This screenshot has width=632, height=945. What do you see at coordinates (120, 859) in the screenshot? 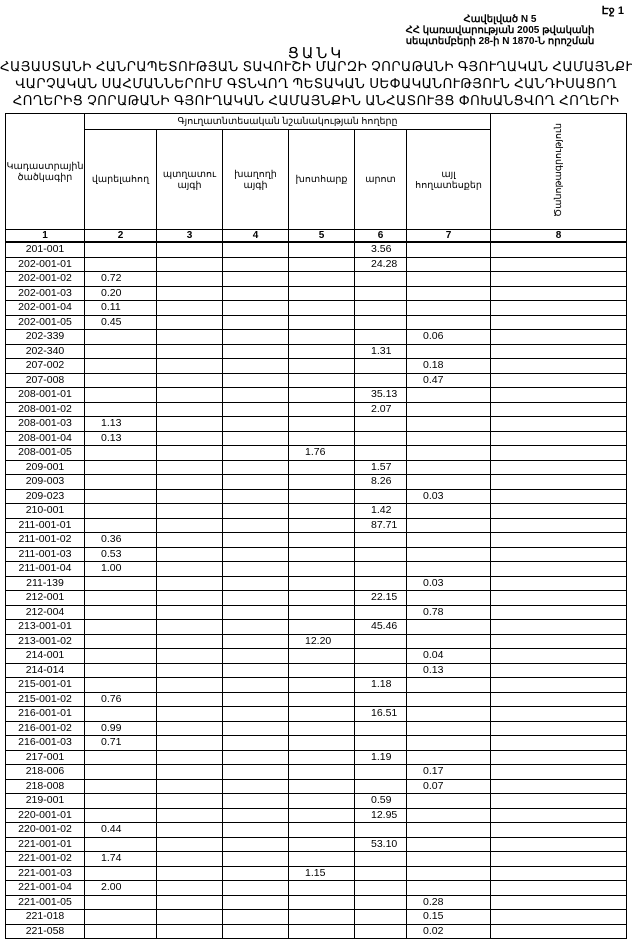
I see `area-cell: 1.74` at bounding box center [120, 859].